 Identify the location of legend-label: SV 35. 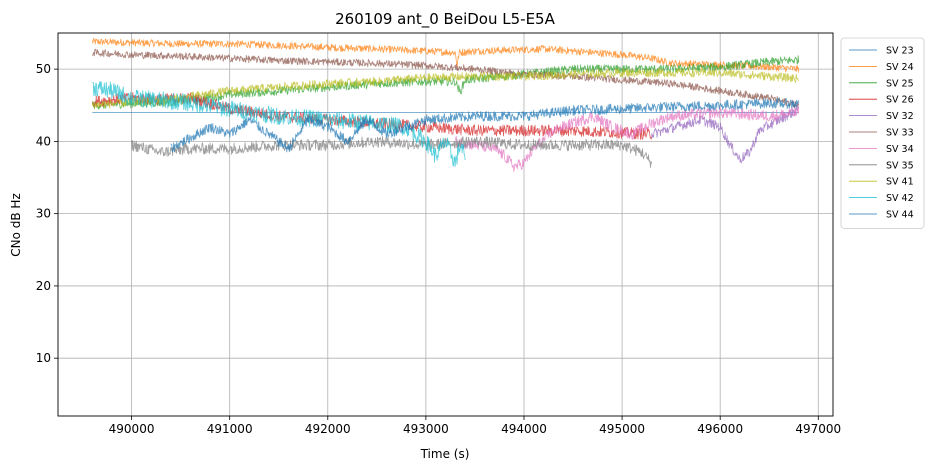
(900, 165).